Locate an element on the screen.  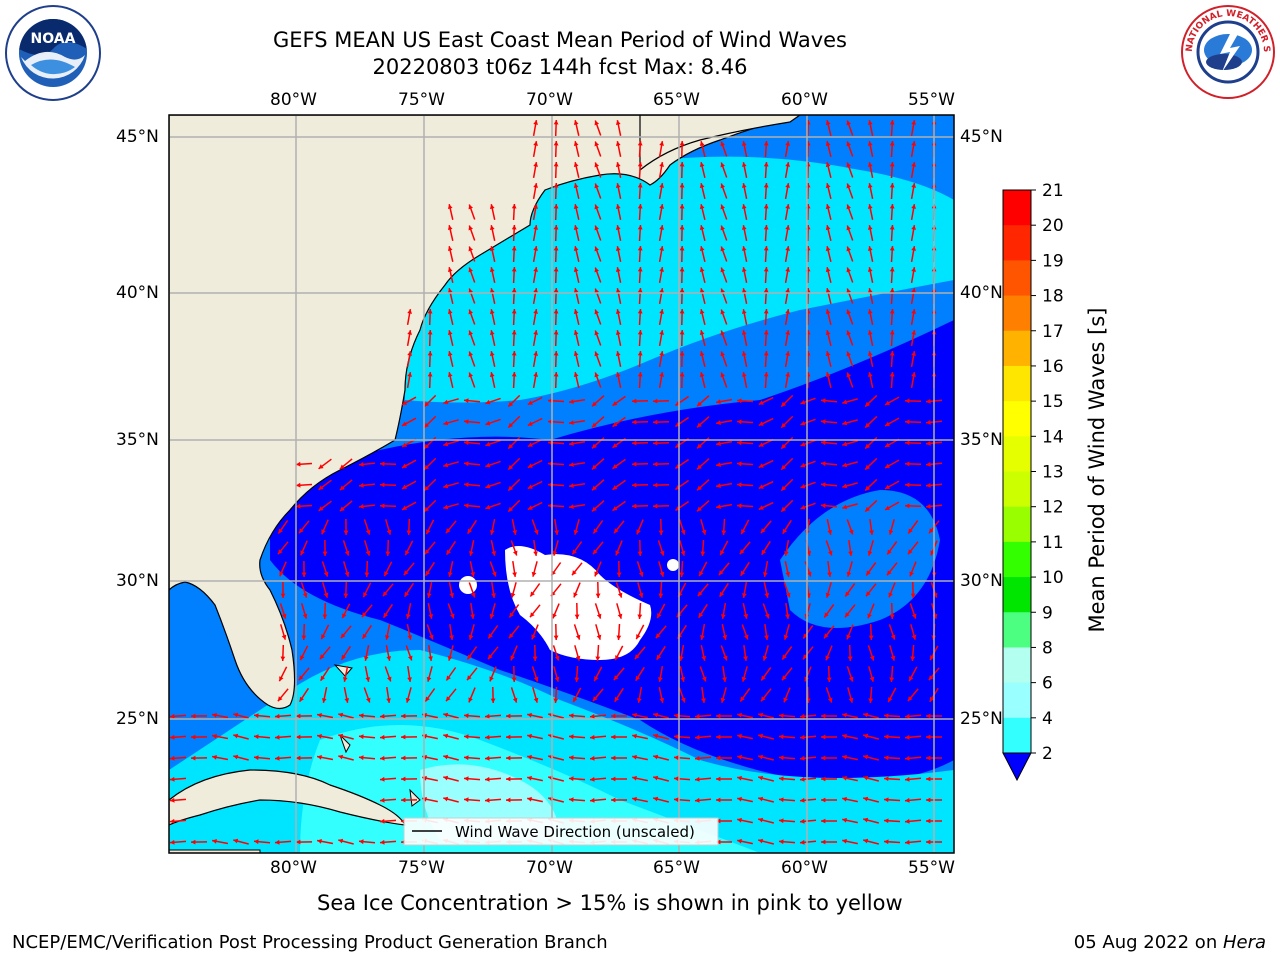
lat-label-right-40n: 40°N is located at coordinates (981, 293).